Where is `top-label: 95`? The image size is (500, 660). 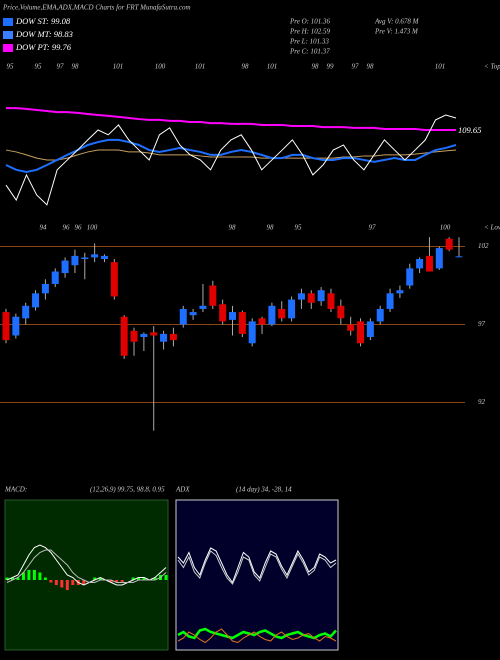
top-label: 95 is located at coordinates (39, 67).